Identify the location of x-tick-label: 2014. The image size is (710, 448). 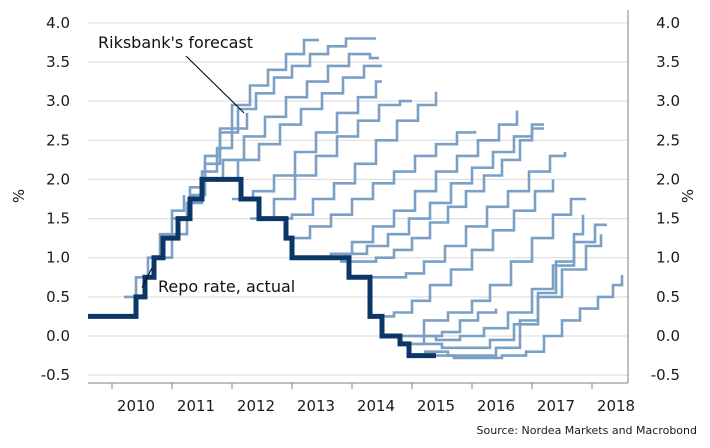
(376, 406).